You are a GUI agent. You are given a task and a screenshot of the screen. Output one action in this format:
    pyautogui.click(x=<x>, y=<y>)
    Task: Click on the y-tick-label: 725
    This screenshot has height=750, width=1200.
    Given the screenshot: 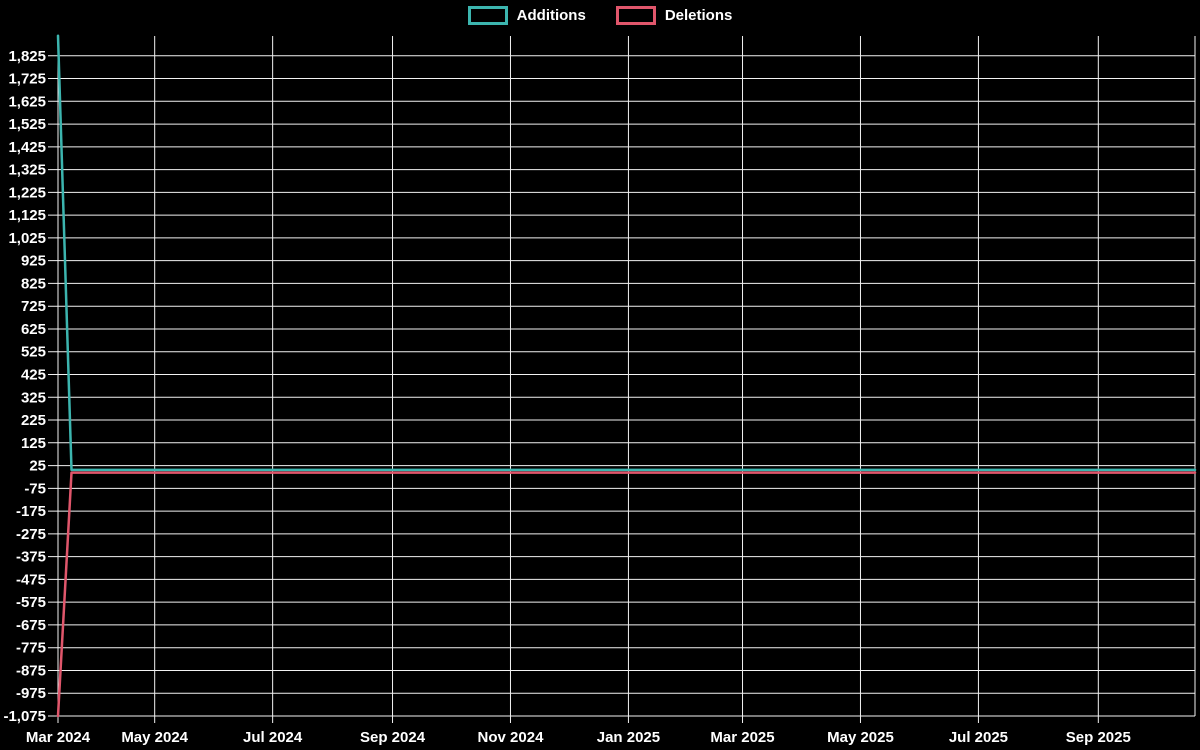 What is the action you would take?
    pyautogui.click(x=33, y=306)
    